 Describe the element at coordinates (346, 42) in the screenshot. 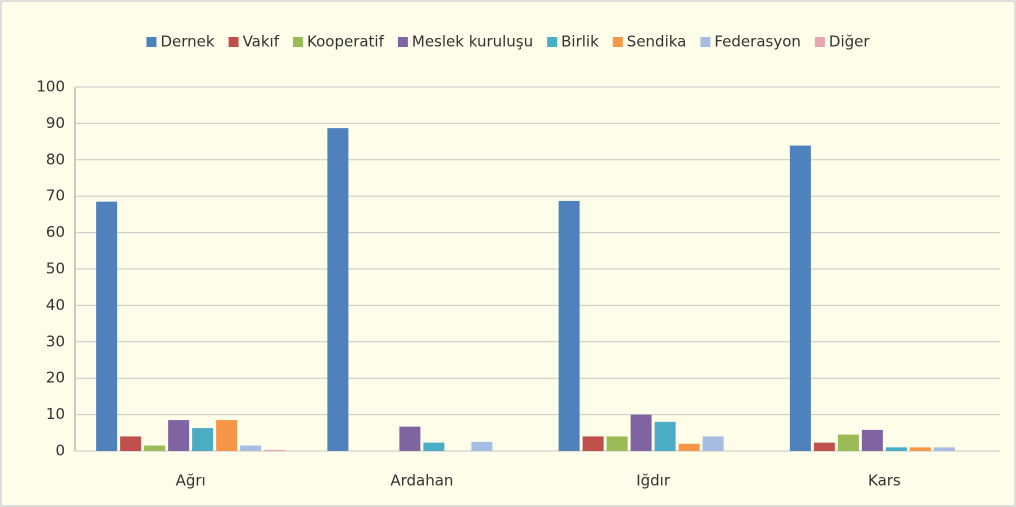

I see `legend-label: Kooperatif` at that location.